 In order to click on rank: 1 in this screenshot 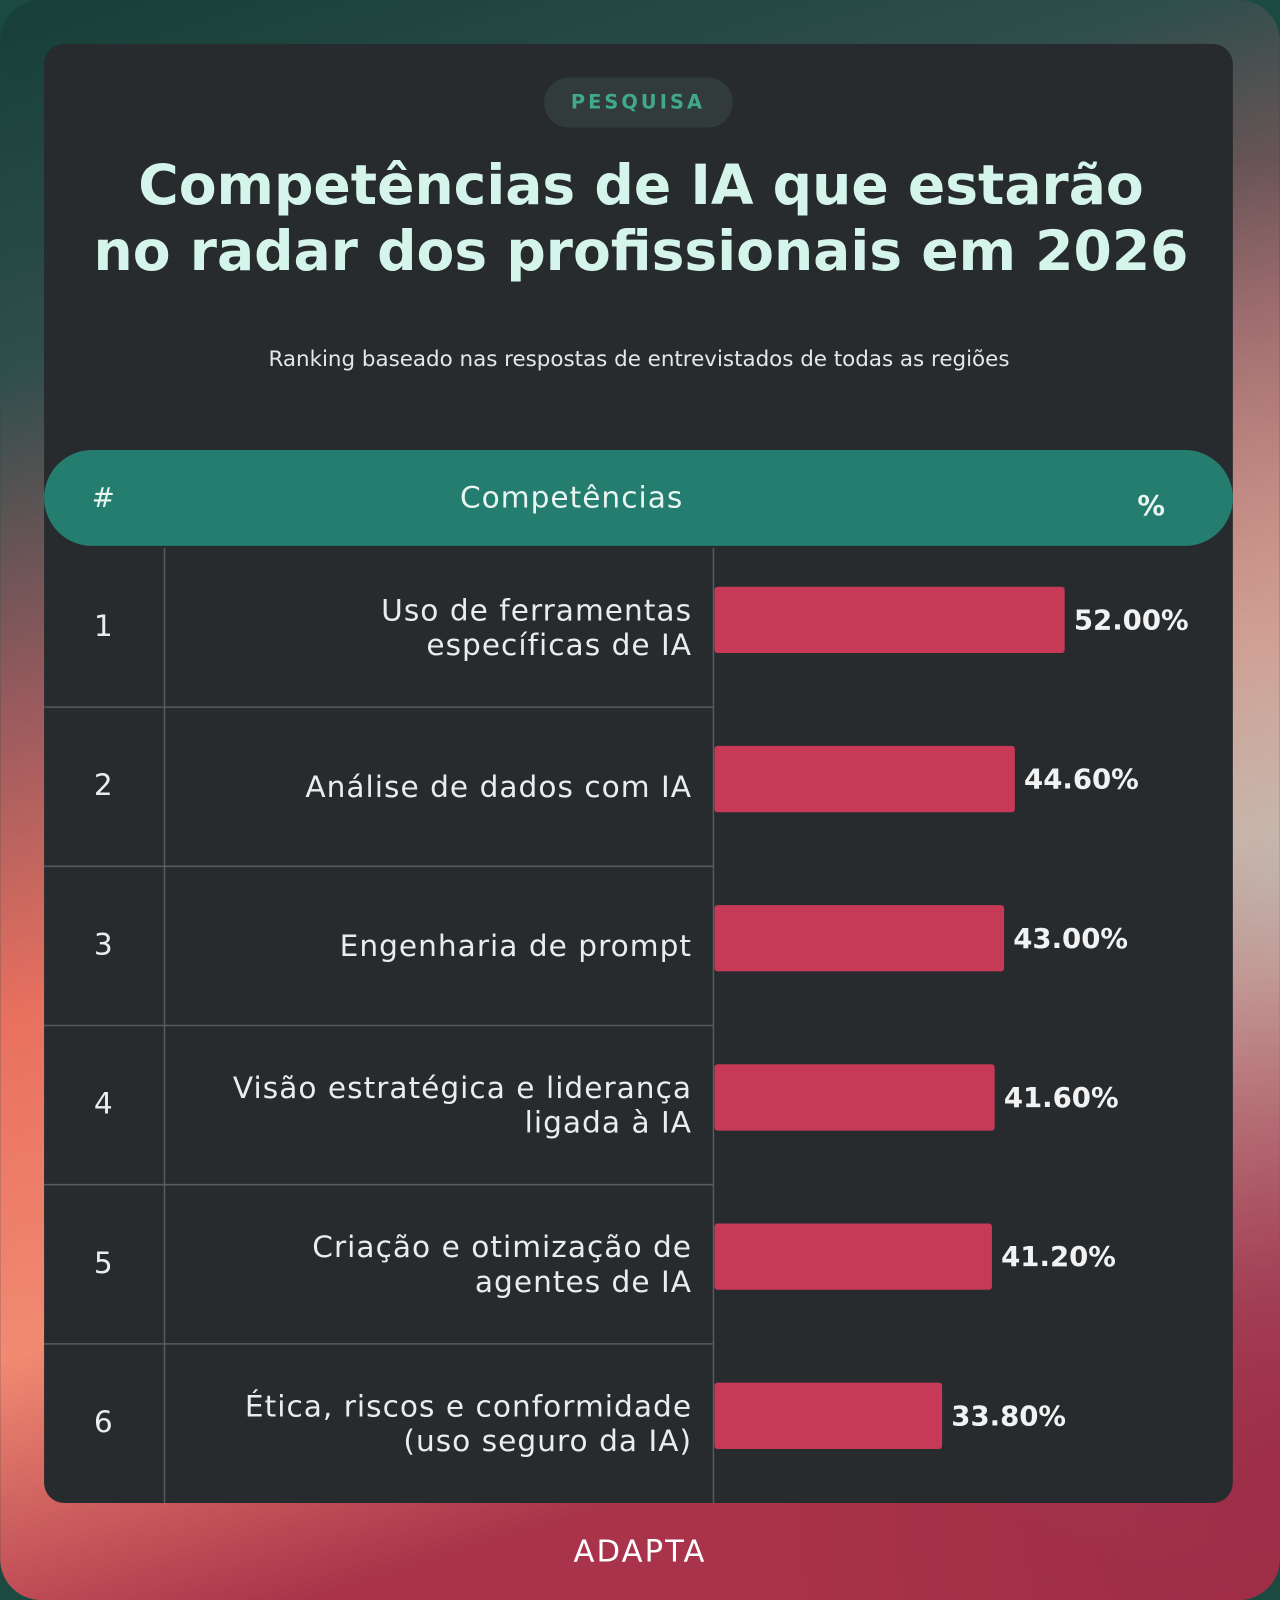, I will do `click(103, 626)`.